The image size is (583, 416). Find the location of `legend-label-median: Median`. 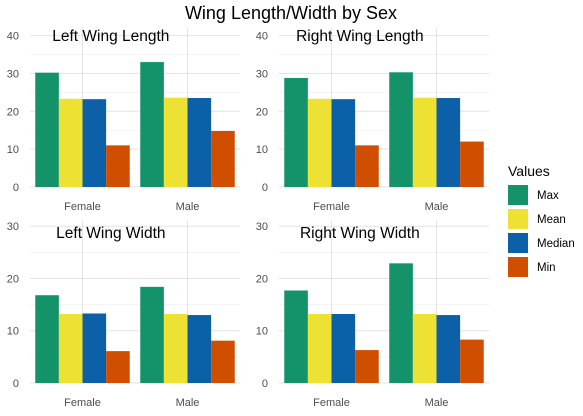

legend-label-median: Median is located at coordinates (556, 244).